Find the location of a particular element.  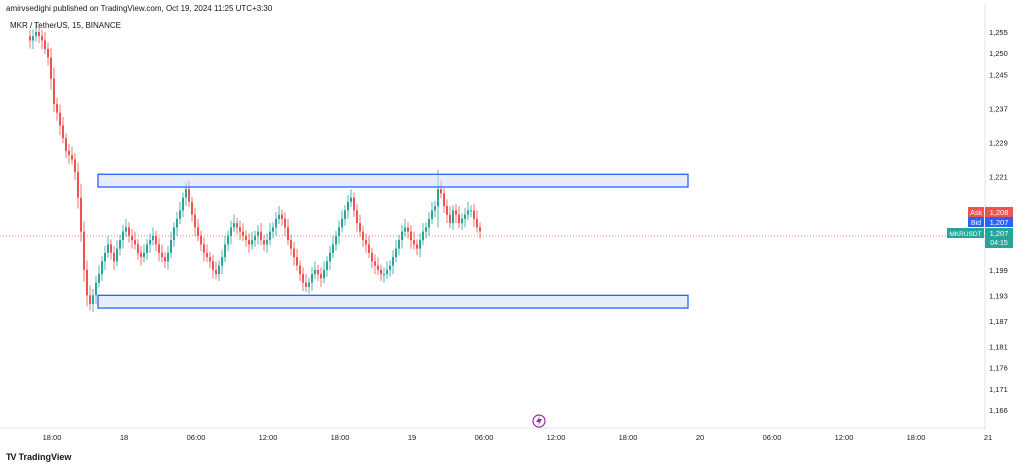

price-tag-countdown: 04:15 is located at coordinates (999, 243).